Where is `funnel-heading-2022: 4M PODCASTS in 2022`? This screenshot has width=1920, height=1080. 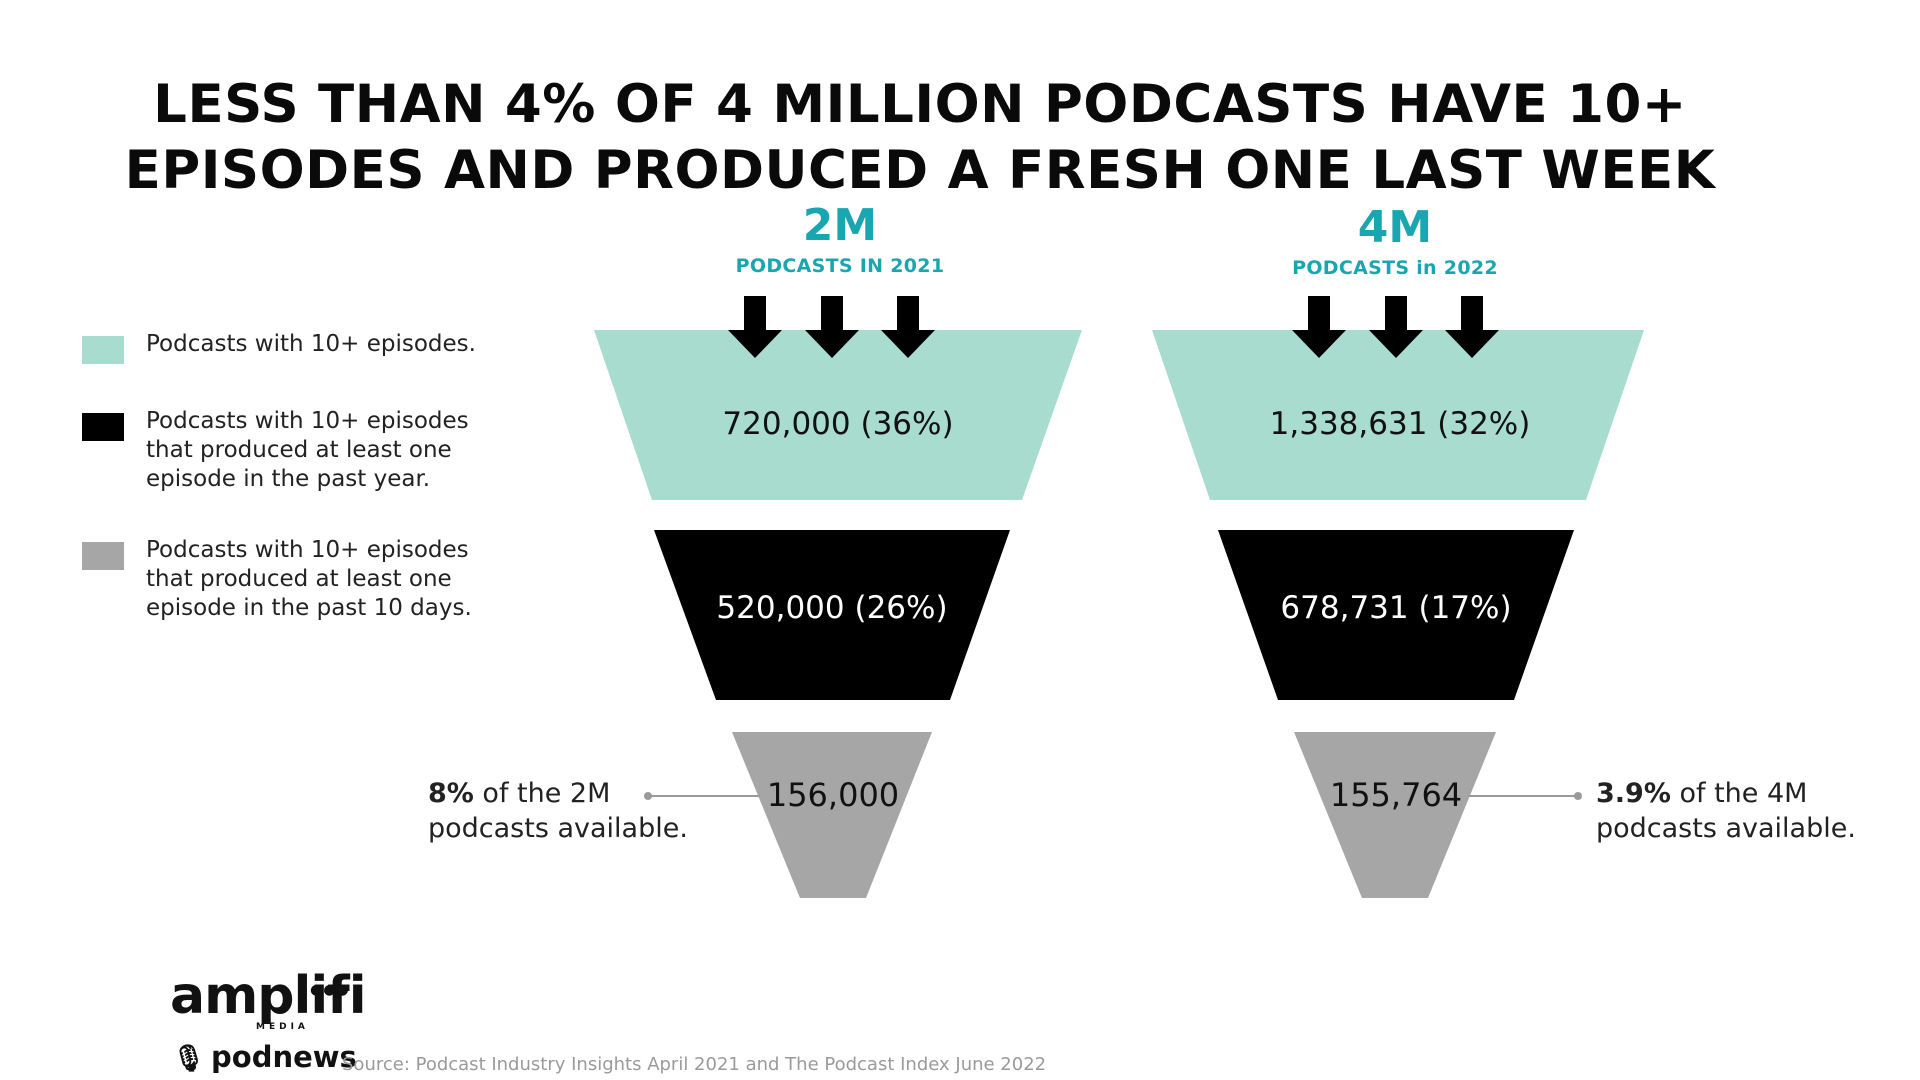
funnel-heading-2022: 4M PODCASTS in 2022 is located at coordinates (1395, 242).